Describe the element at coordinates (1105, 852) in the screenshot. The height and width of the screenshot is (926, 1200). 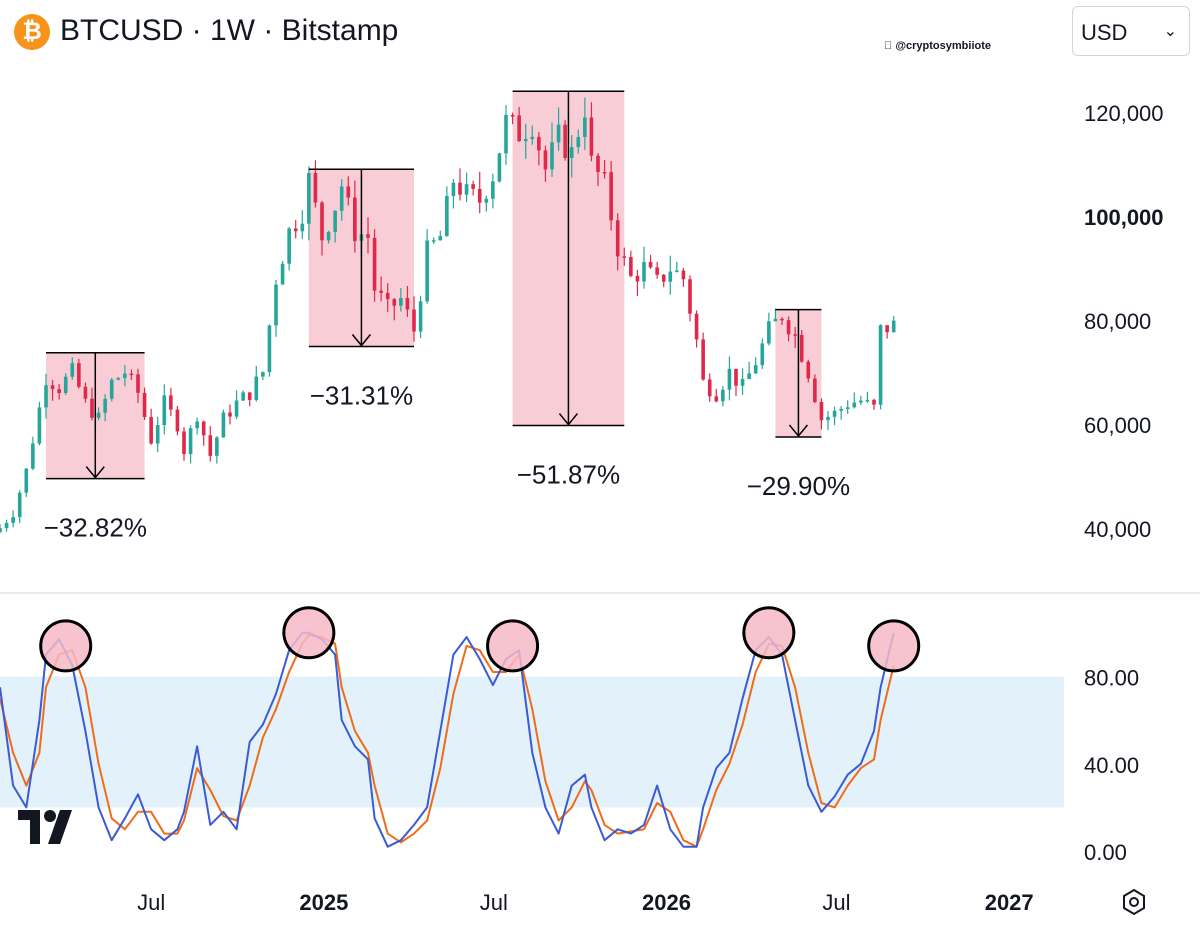
I see `oscillator-tick-label: 0.00` at that location.